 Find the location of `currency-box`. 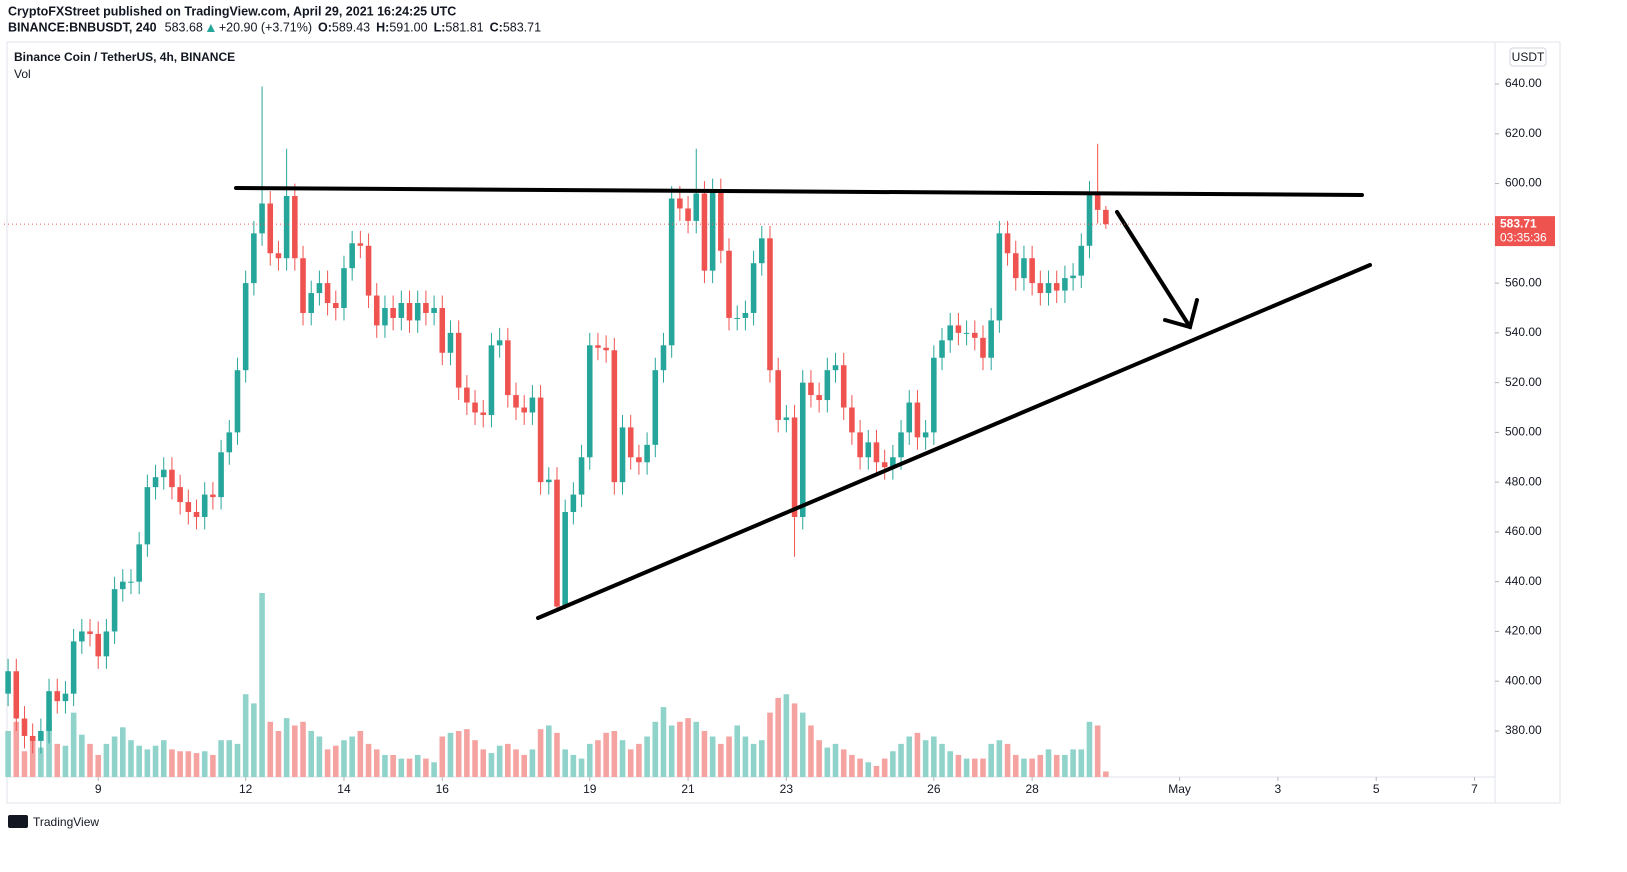

currency-box is located at coordinates (1528, 57).